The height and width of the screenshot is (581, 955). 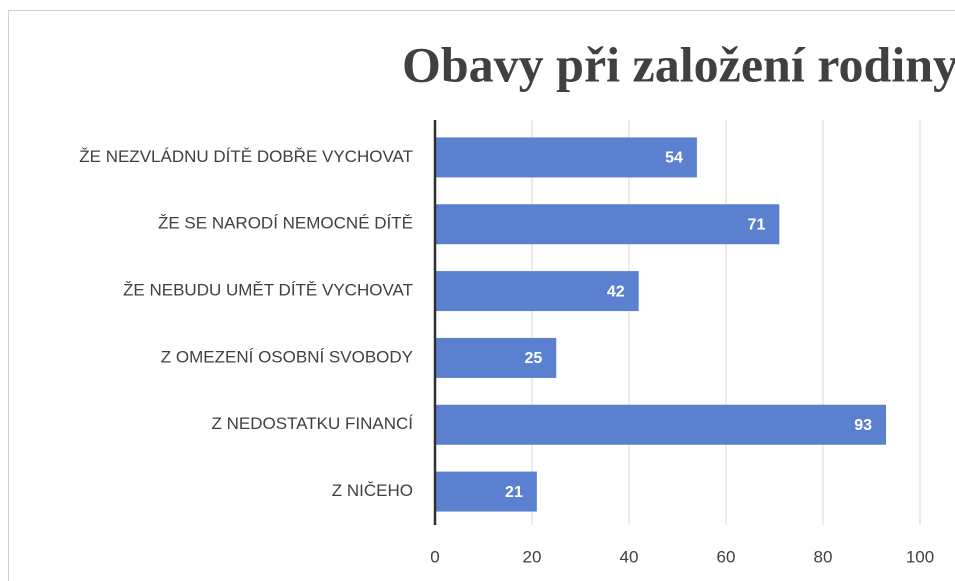 What do you see at coordinates (823, 556) in the screenshot?
I see `x-tick-label: 80` at bounding box center [823, 556].